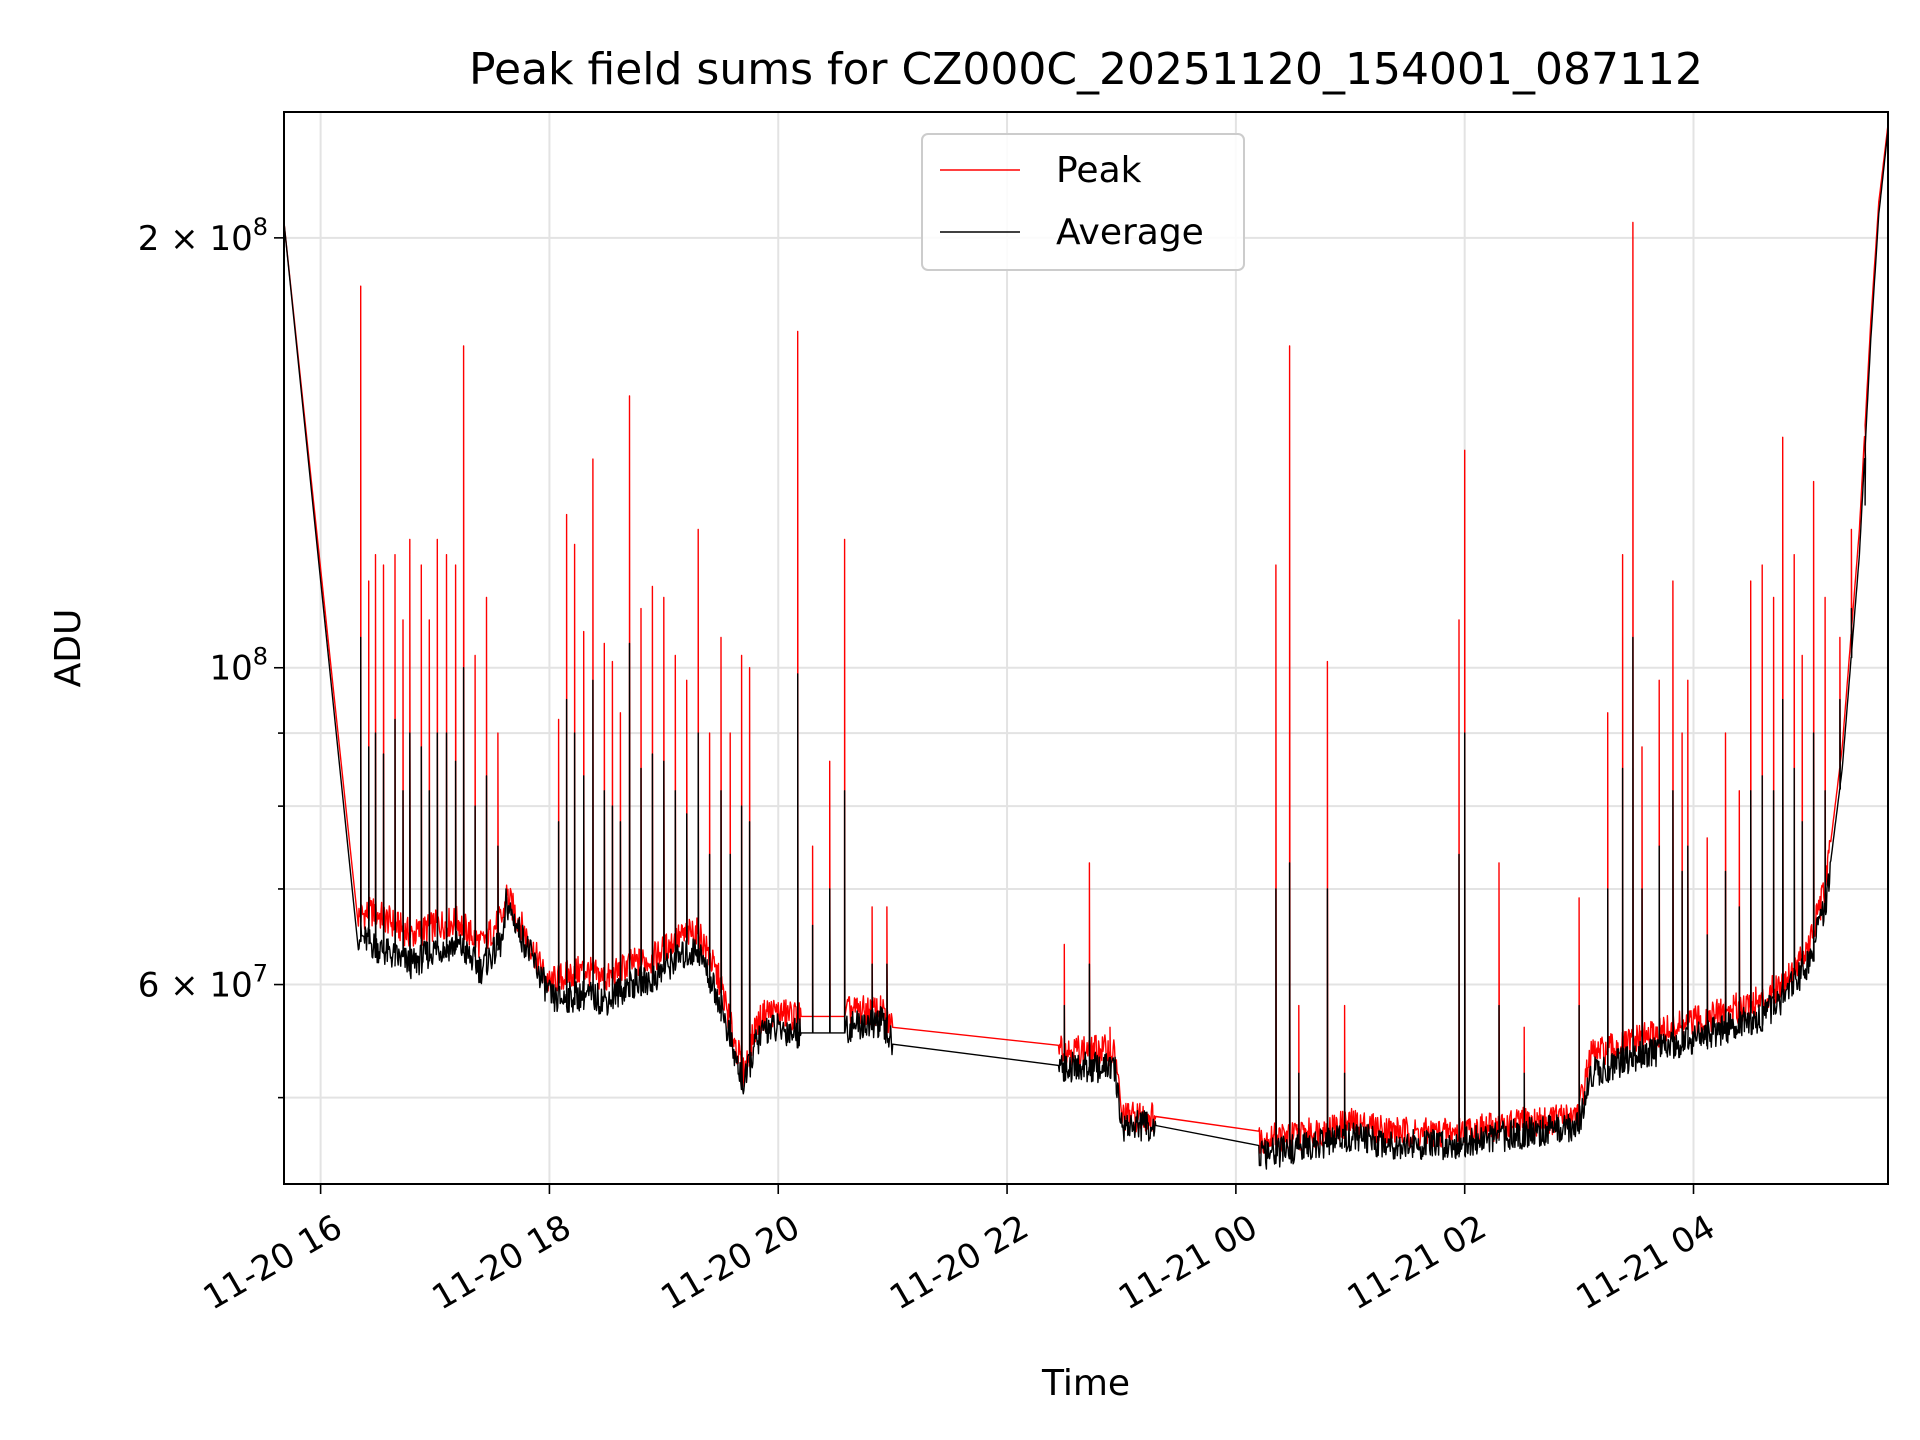 Image resolution: width=1920 pixels, height=1440 pixels. I want to click on legend-frame, so click(1083, 202).